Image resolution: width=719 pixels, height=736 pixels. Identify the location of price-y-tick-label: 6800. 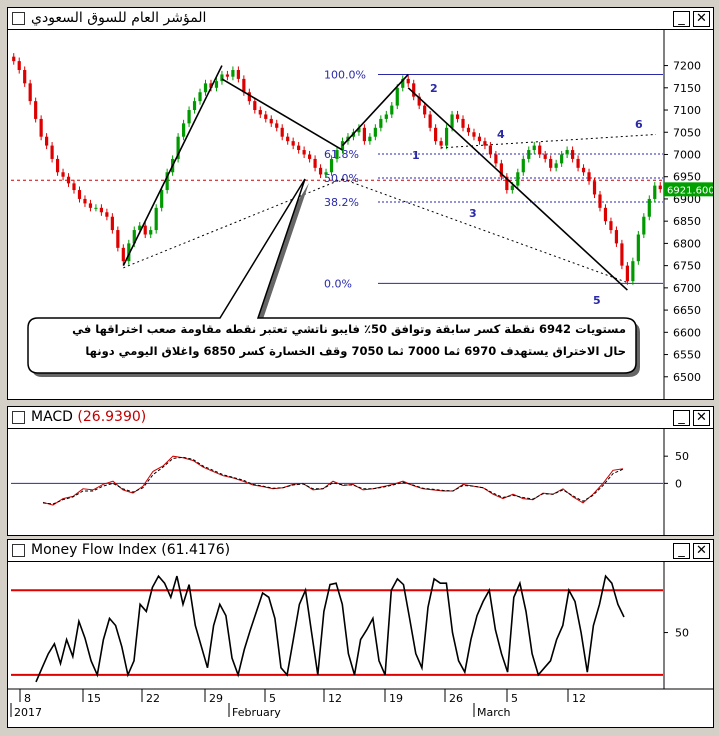
(687, 243).